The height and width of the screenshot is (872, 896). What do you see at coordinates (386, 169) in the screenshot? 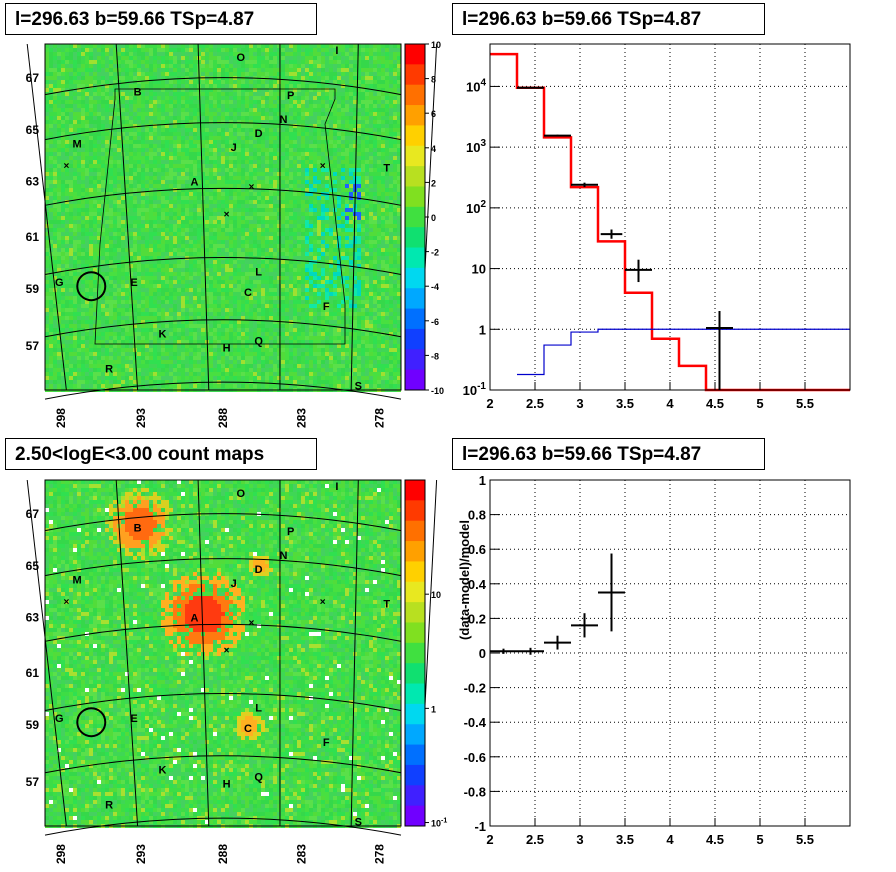
I see `source-label-t: T` at bounding box center [386, 169].